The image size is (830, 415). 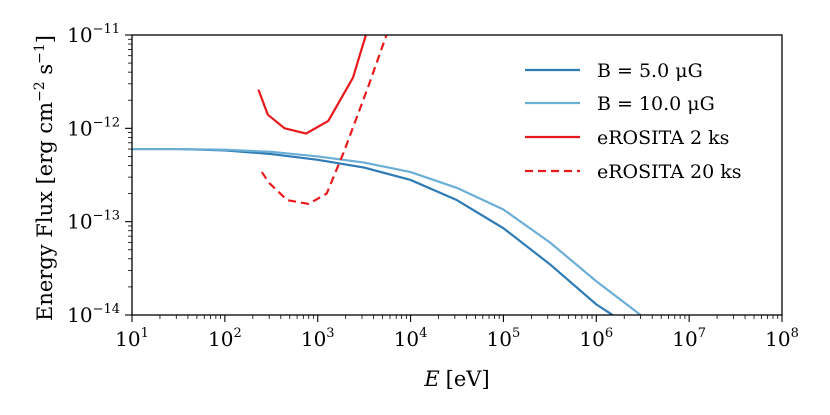 I want to click on legend-label-b5: B = 5.0 μG, so click(x=650, y=71).